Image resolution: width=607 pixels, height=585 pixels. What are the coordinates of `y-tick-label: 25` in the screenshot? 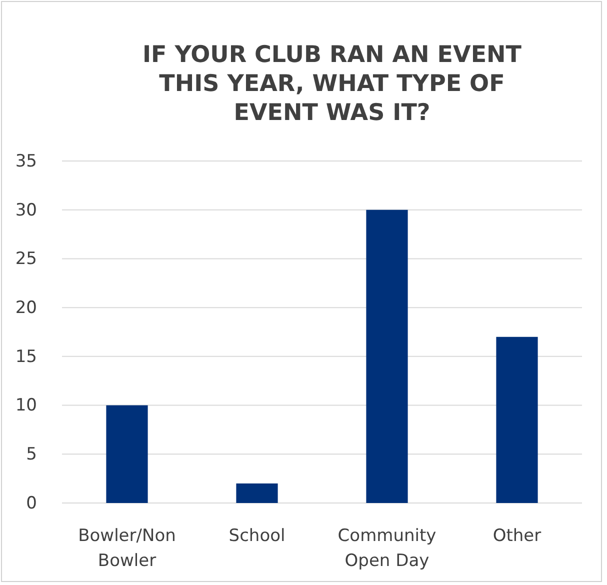 It's located at (26, 259).